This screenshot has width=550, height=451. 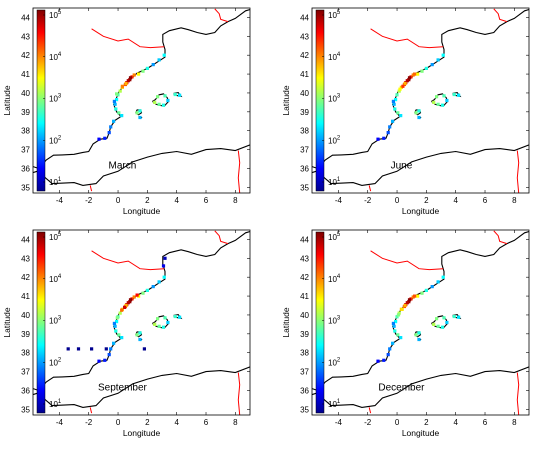 I want to click on y-axis-label: Latitude, so click(x=7, y=100).